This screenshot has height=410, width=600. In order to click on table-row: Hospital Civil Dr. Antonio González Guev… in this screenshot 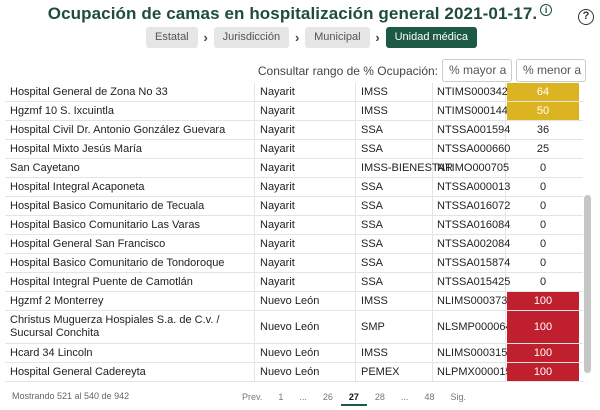, I will do `click(294, 130)`.